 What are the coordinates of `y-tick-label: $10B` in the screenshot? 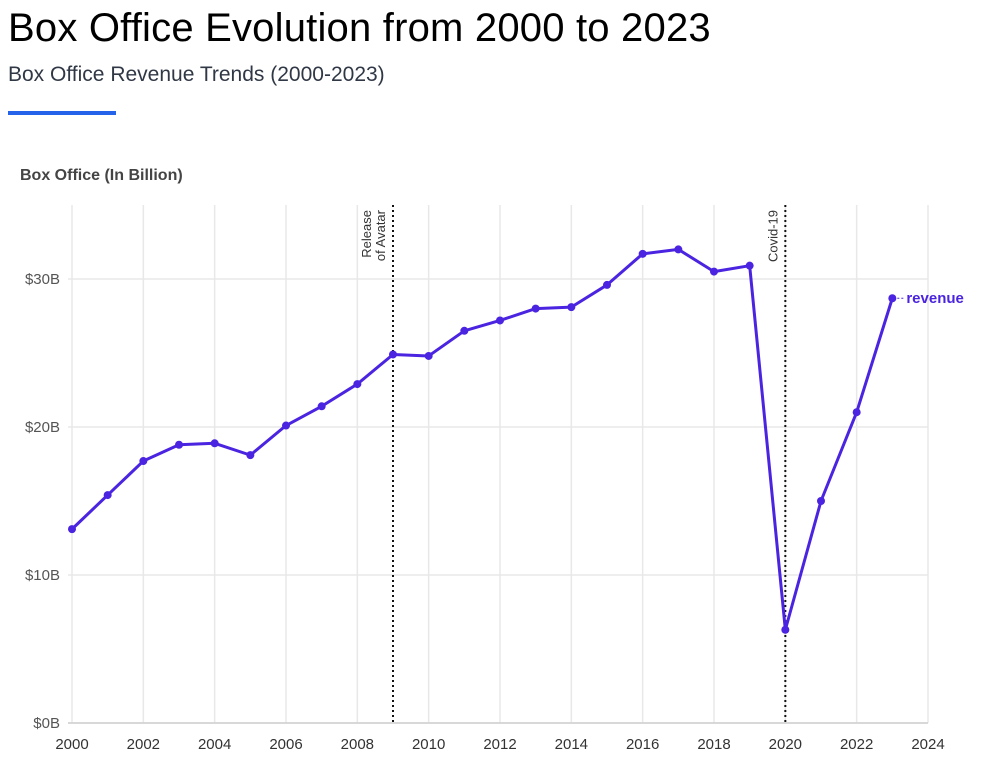 It's located at (42, 575).